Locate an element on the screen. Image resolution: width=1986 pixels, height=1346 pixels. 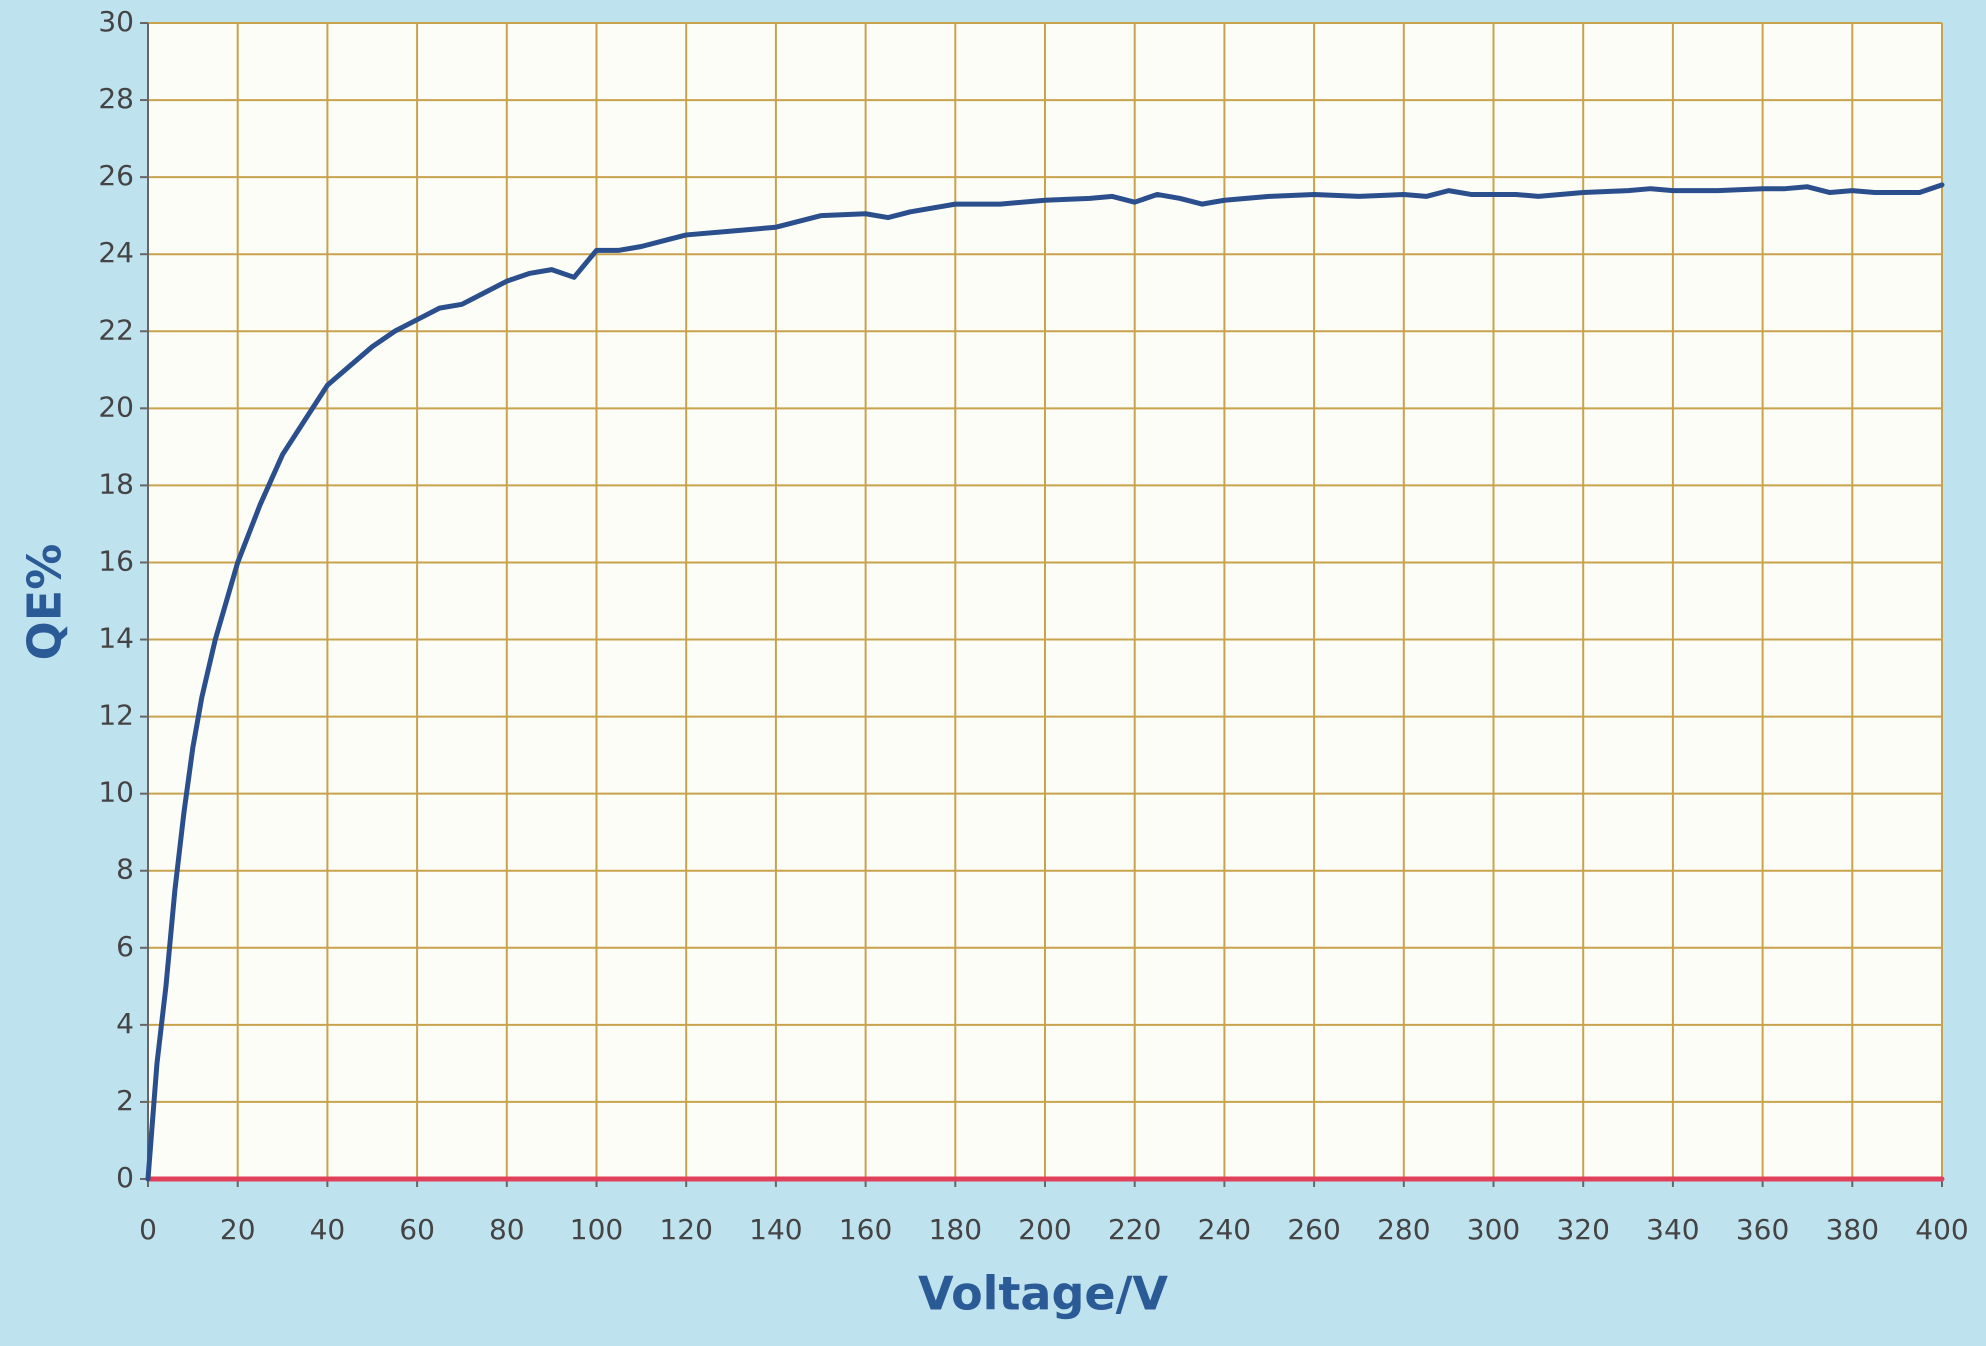
y-tick-label: 0 is located at coordinates (125, 1177).